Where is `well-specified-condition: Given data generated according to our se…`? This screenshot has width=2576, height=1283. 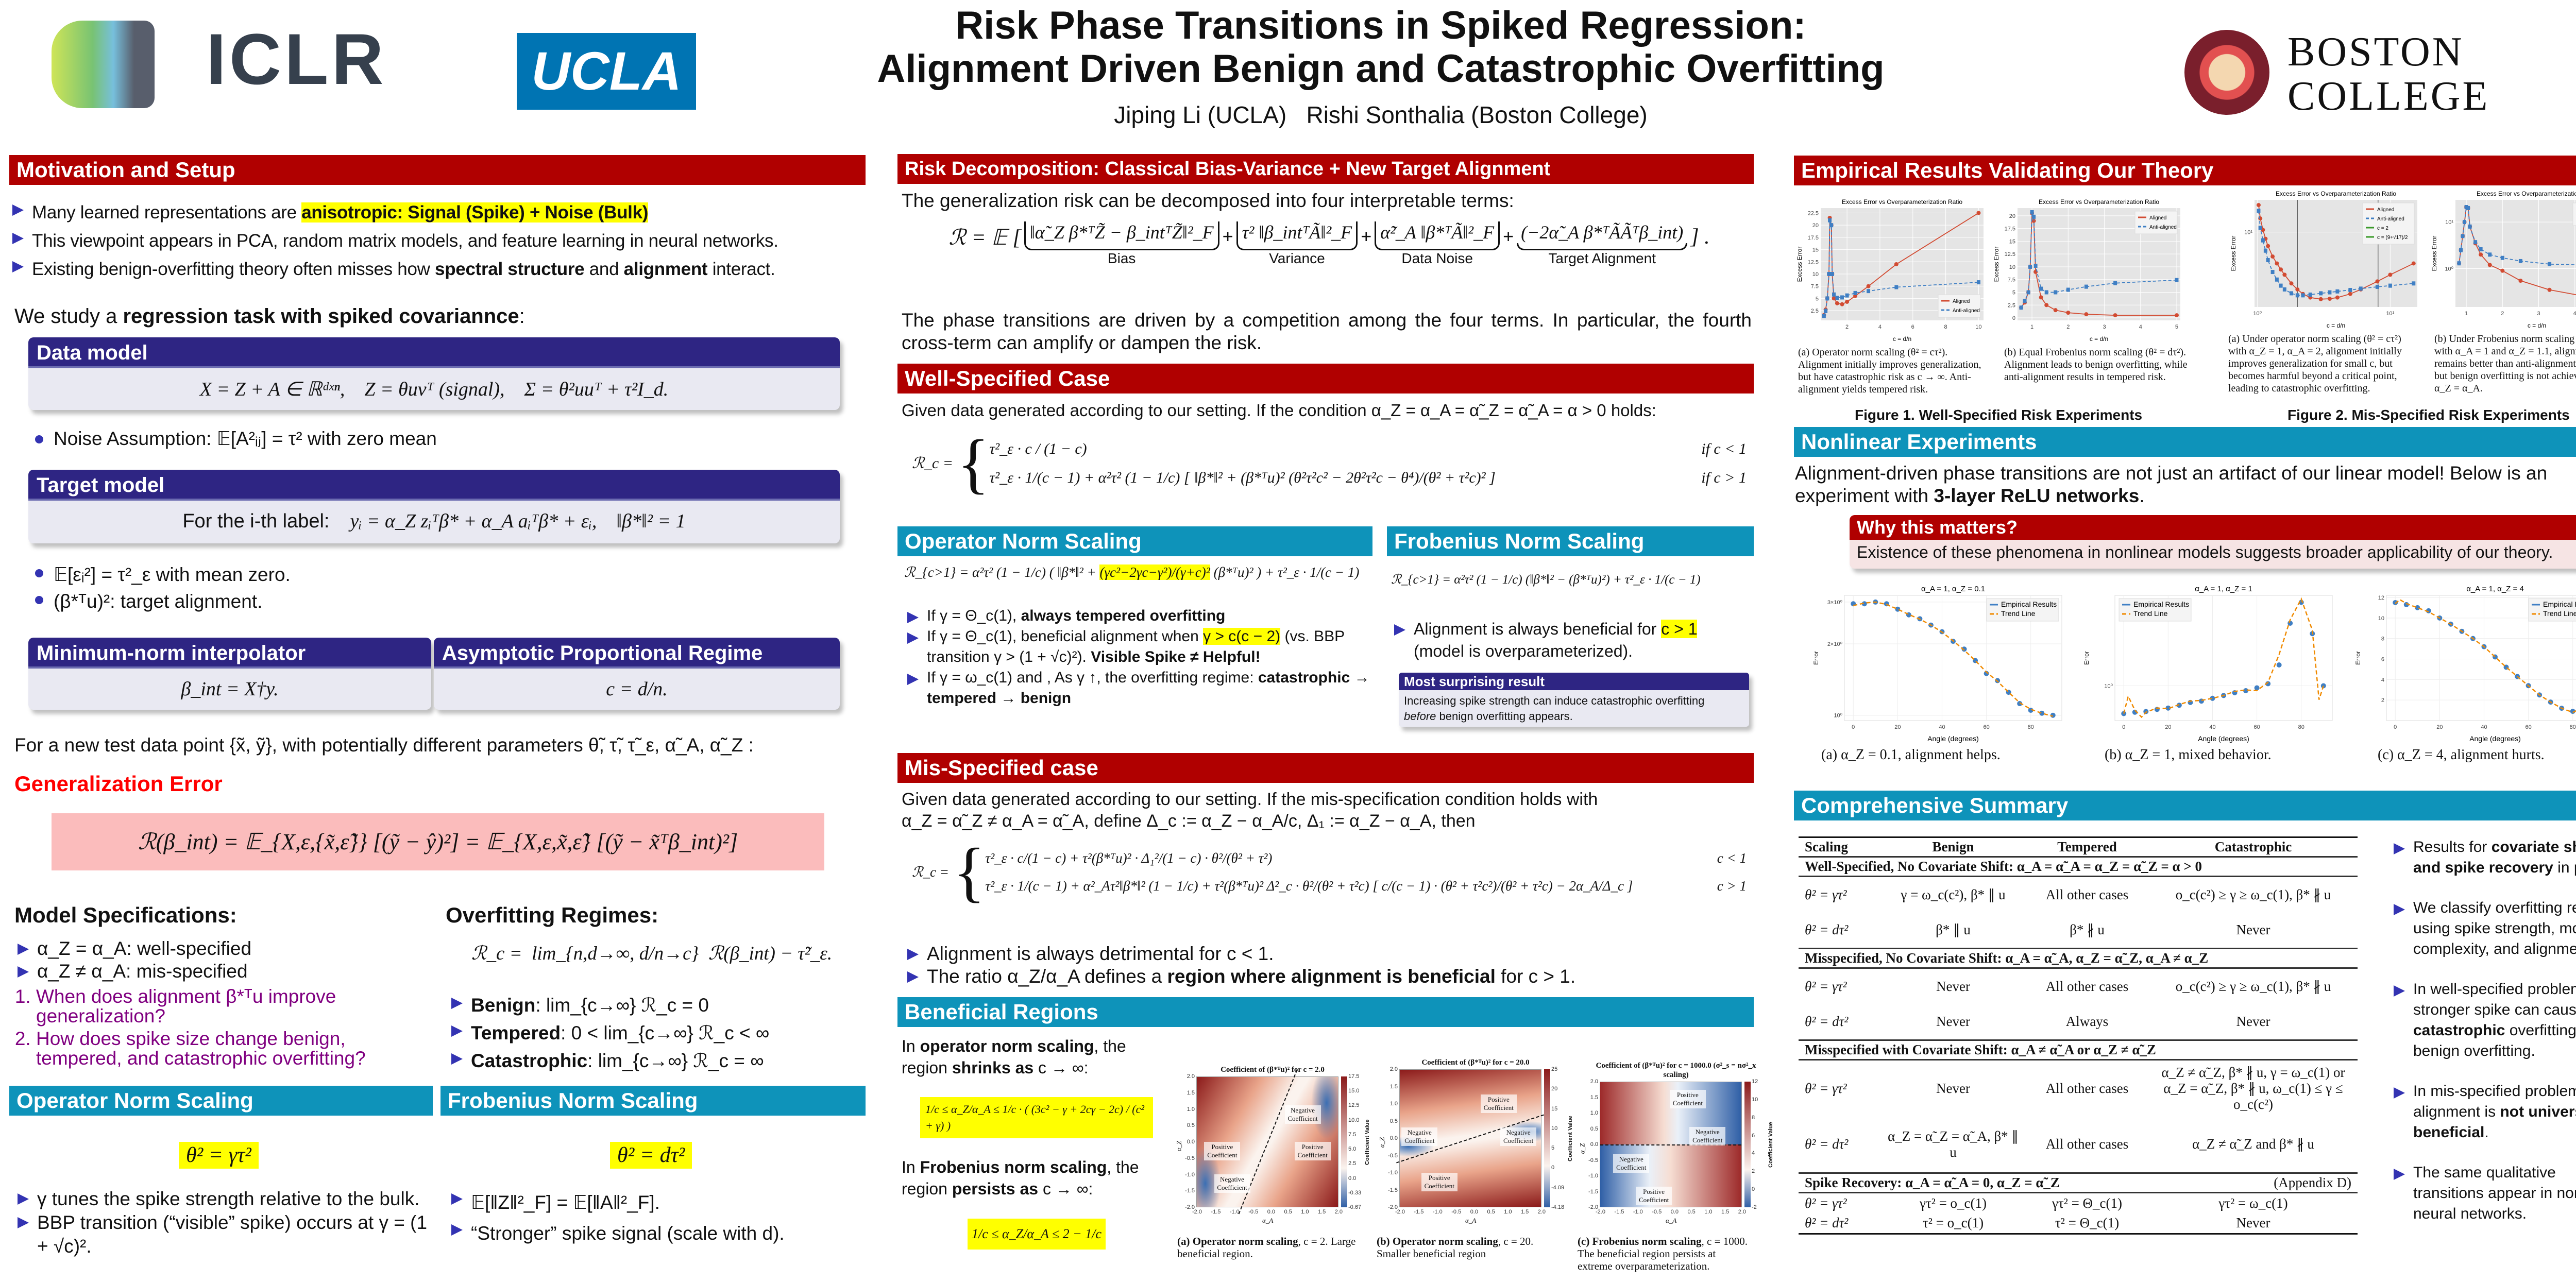
well-specified-condition: Given data generated according to our se… is located at coordinates (1279, 410).